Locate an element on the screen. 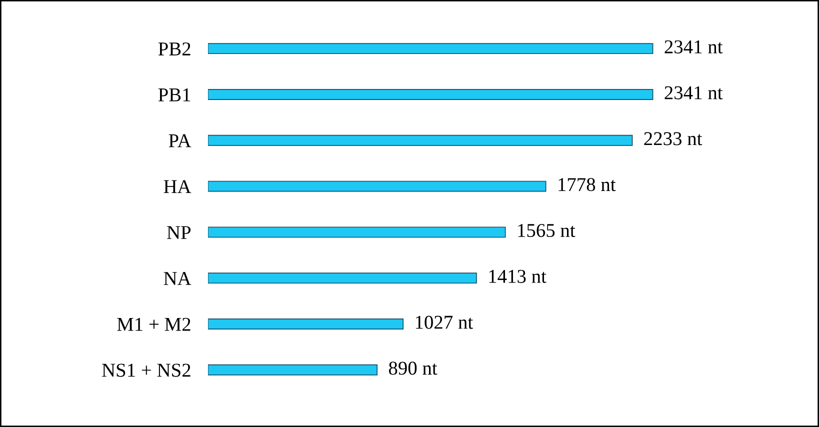  y-tick-label: NP is located at coordinates (179, 232).